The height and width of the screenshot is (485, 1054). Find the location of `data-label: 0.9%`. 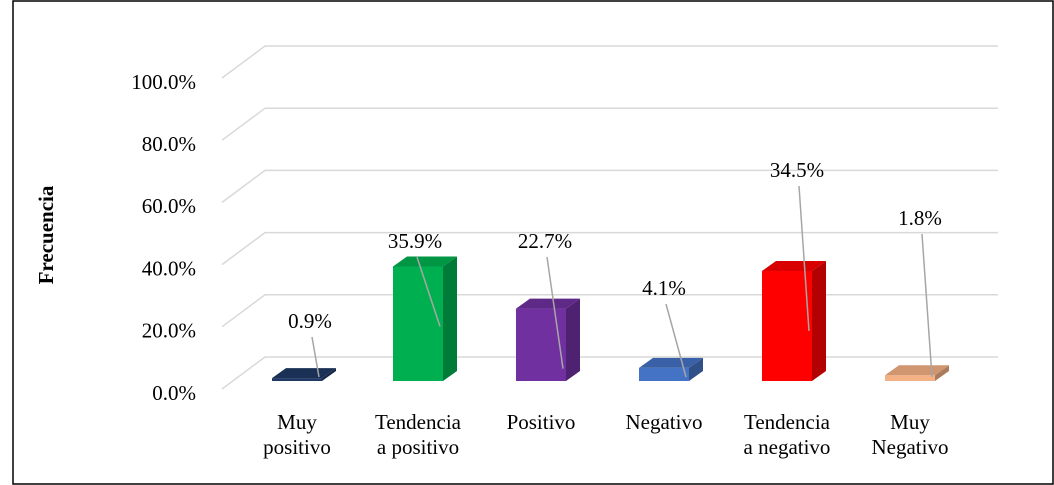

data-label: 0.9% is located at coordinates (310, 321).